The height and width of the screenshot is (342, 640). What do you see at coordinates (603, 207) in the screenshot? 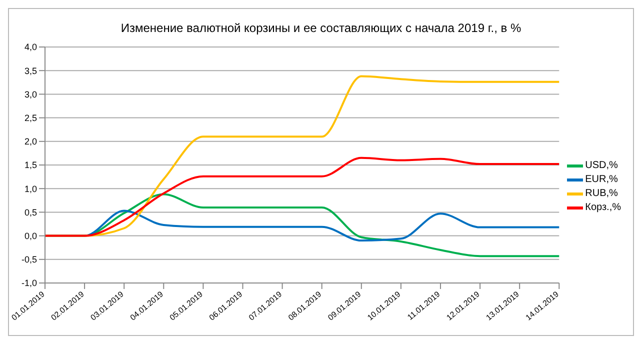
I see `legend-label: Корз.,%` at bounding box center [603, 207].